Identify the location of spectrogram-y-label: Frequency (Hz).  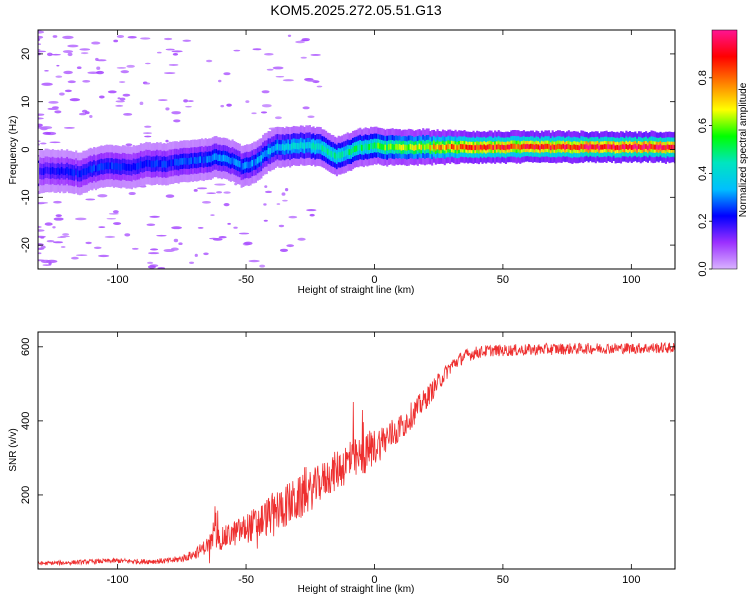
(13, 150).